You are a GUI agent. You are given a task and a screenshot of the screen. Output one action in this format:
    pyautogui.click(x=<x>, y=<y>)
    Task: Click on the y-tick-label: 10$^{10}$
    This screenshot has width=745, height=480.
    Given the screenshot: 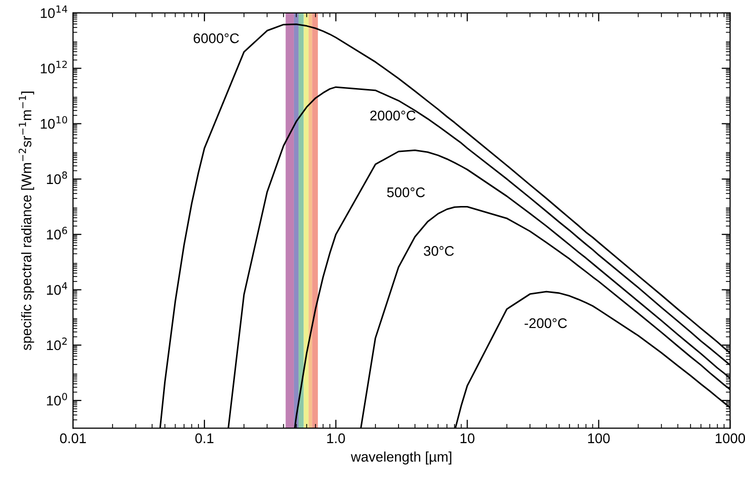 What is the action you would take?
    pyautogui.click(x=54, y=122)
    